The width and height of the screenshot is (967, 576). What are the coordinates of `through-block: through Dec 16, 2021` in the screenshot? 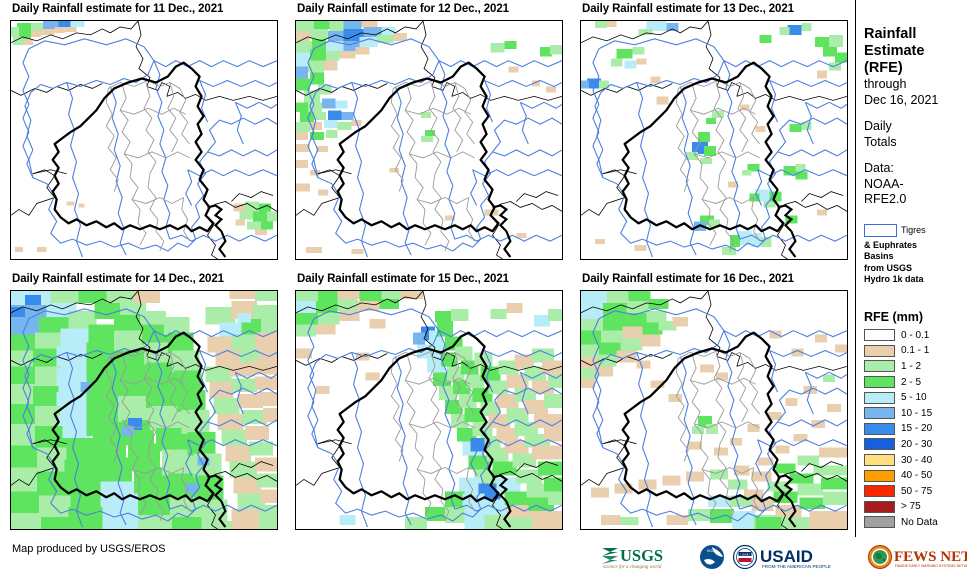 It's located at (915, 92).